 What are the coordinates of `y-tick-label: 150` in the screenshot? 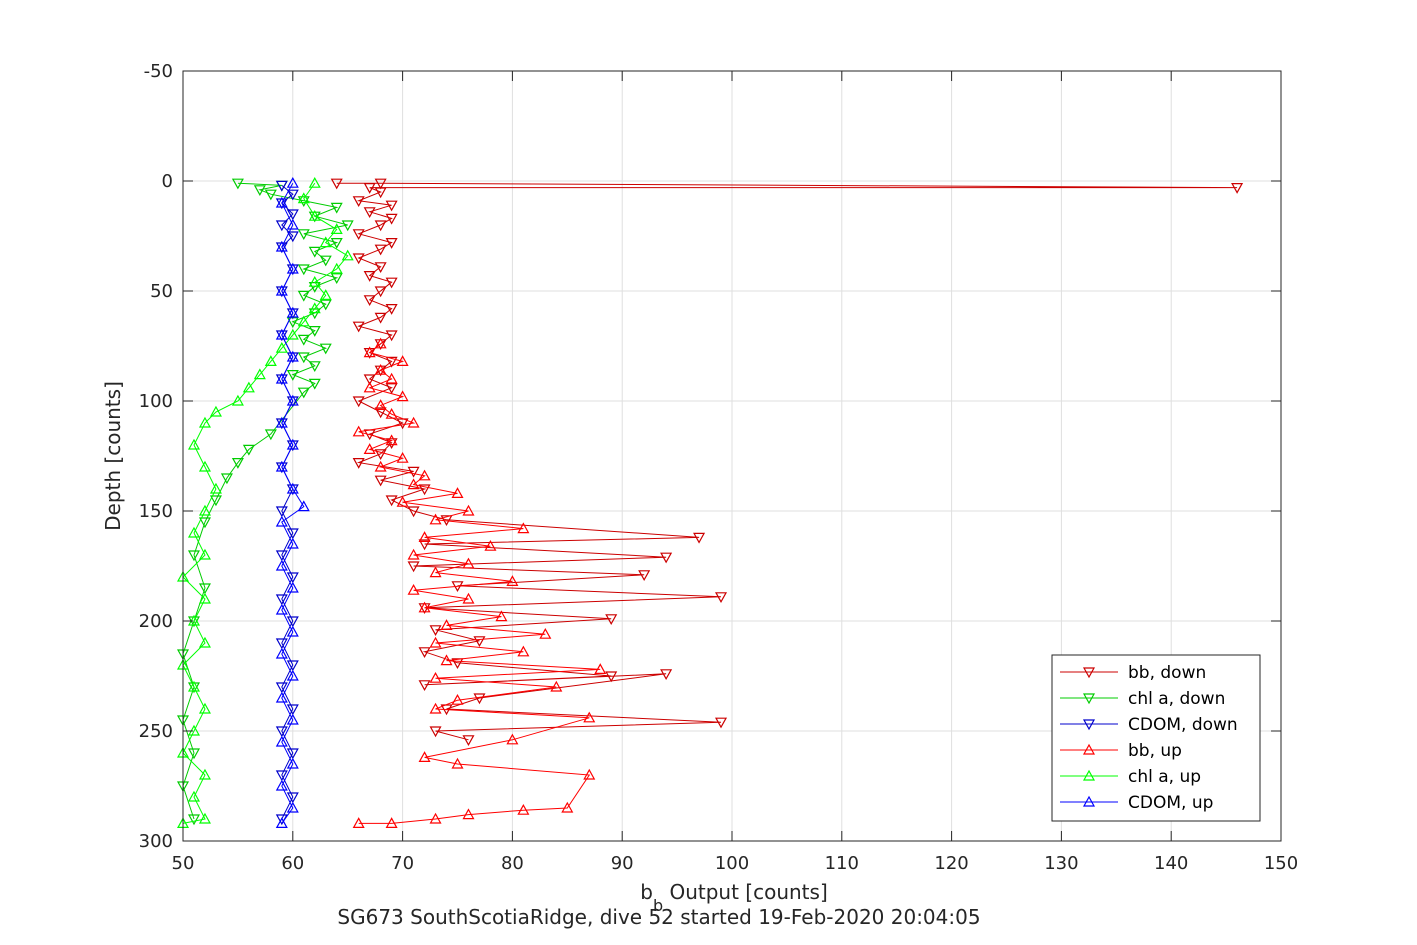 It's located at (156, 511).